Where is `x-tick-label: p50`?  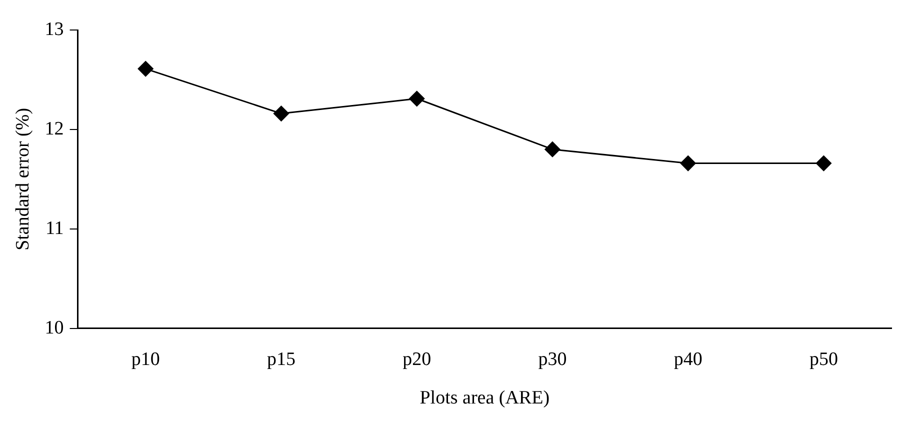
x-tick-label: p50 is located at coordinates (823, 359).